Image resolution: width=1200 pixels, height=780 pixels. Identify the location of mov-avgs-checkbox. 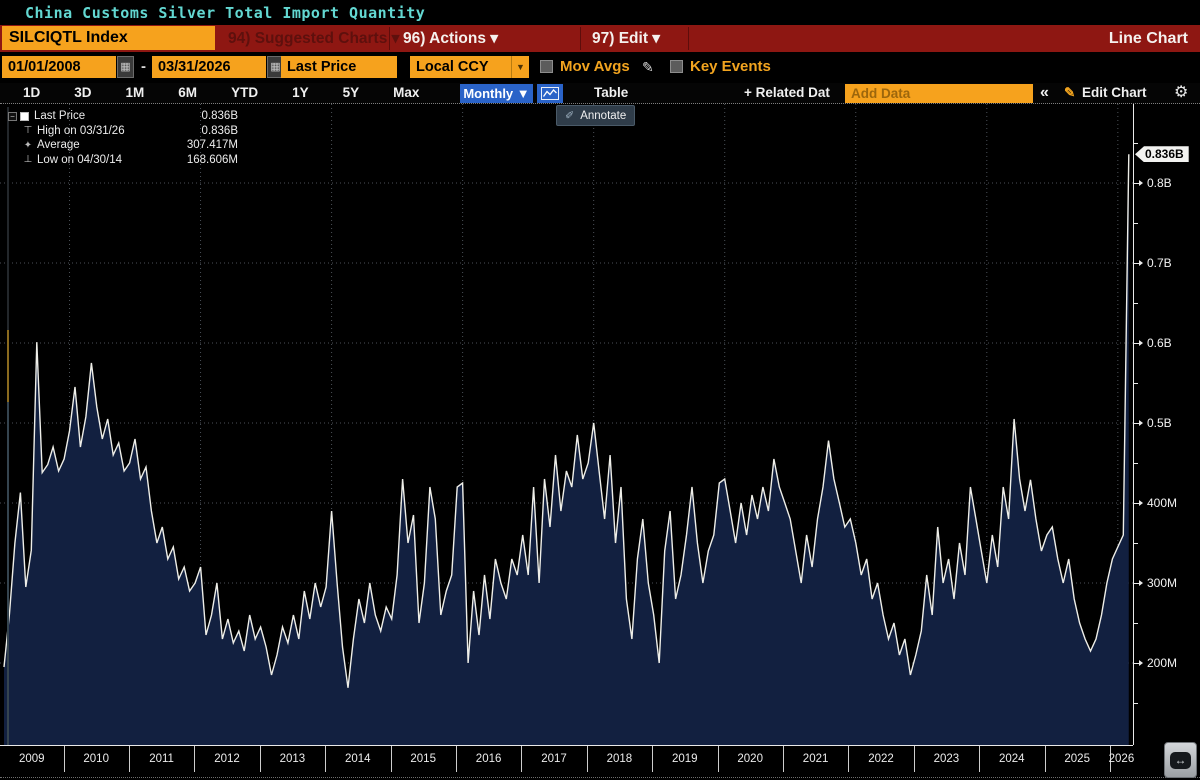
(546, 66).